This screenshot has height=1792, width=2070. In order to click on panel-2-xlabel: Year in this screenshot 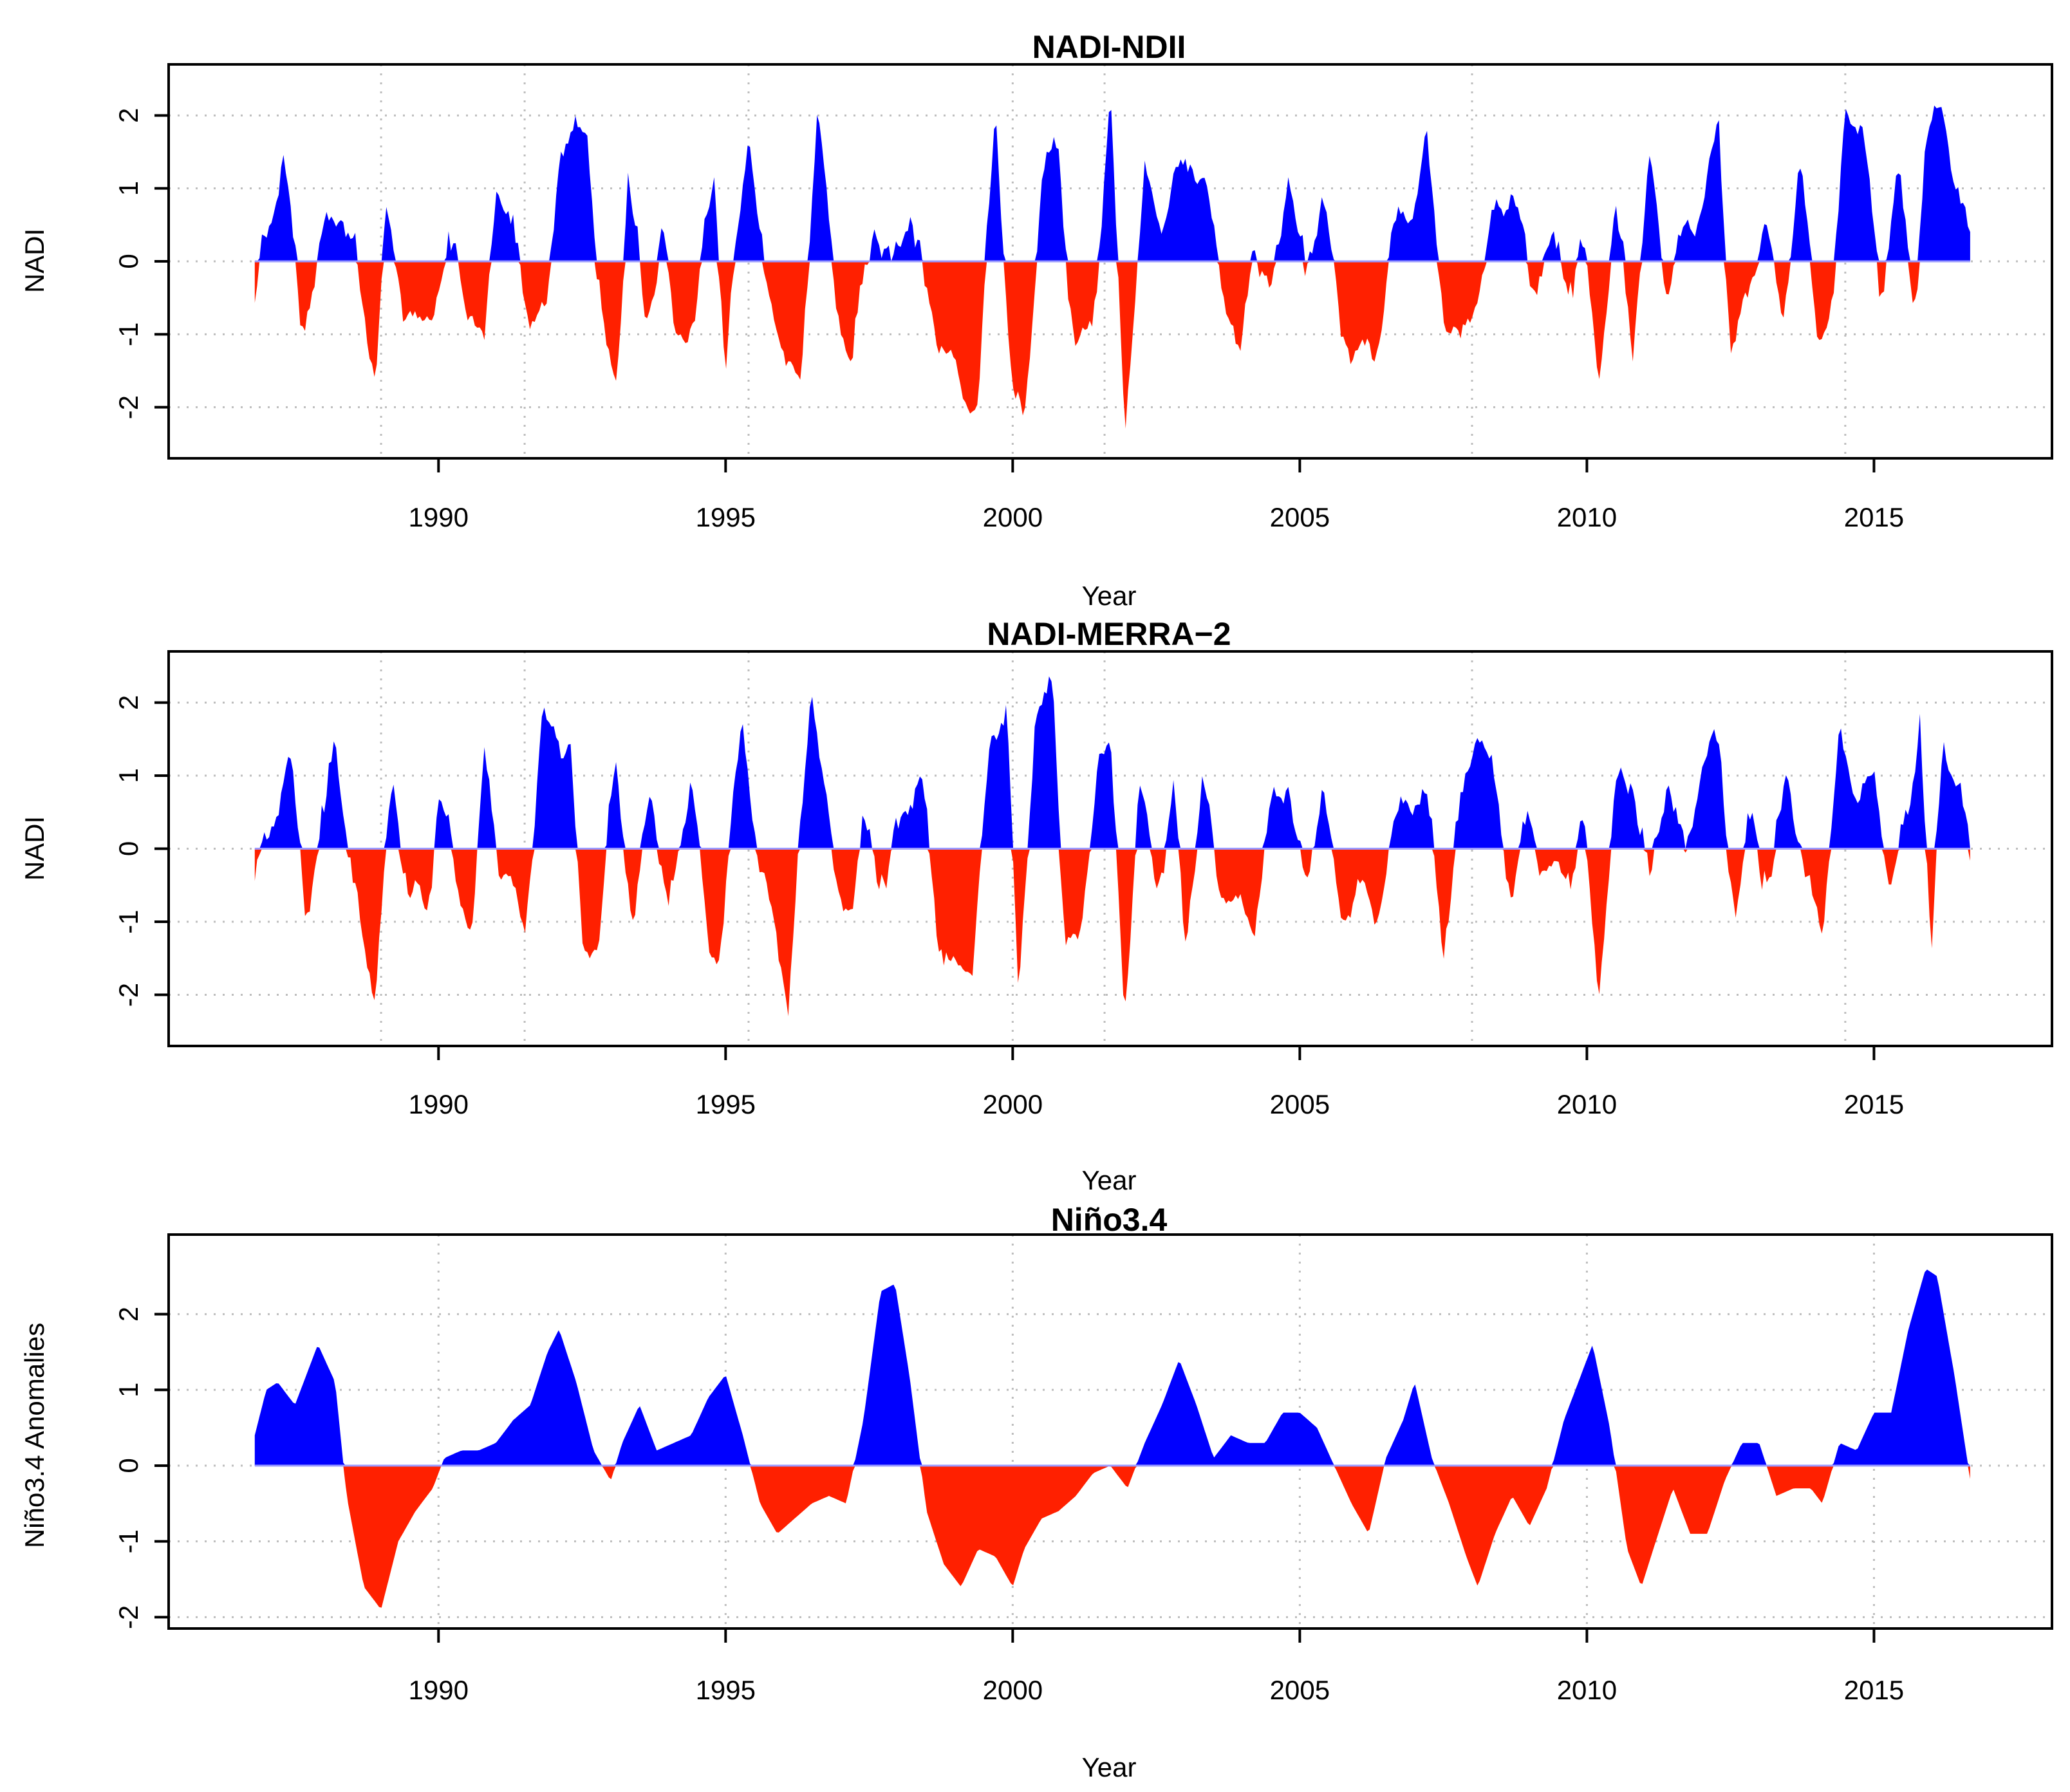, I will do `click(1109, 1180)`.